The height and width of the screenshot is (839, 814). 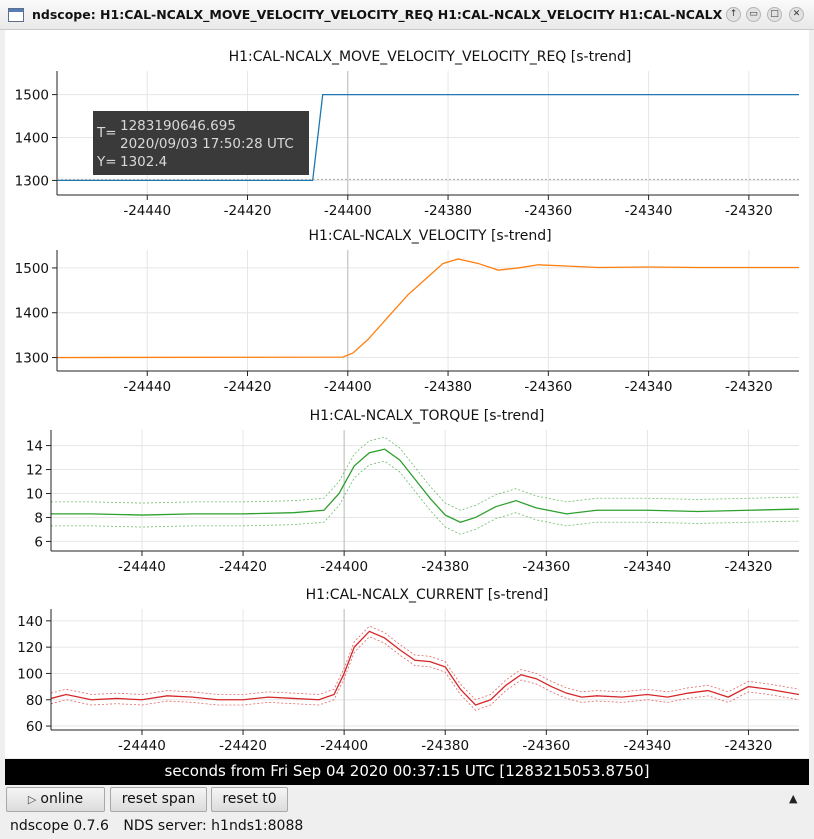 What do you see at coordinates (34, 701) in the screenshot?
I see `y-tick-label: 80` at bounding box center [34, 701].